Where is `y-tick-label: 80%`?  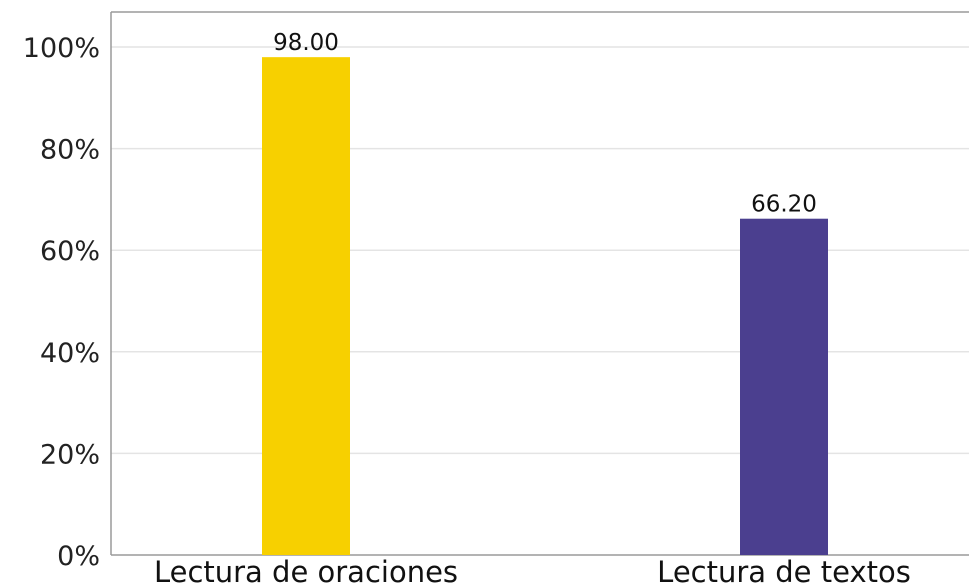 y-tick-label: 80% is located at coordinates (70, 150).